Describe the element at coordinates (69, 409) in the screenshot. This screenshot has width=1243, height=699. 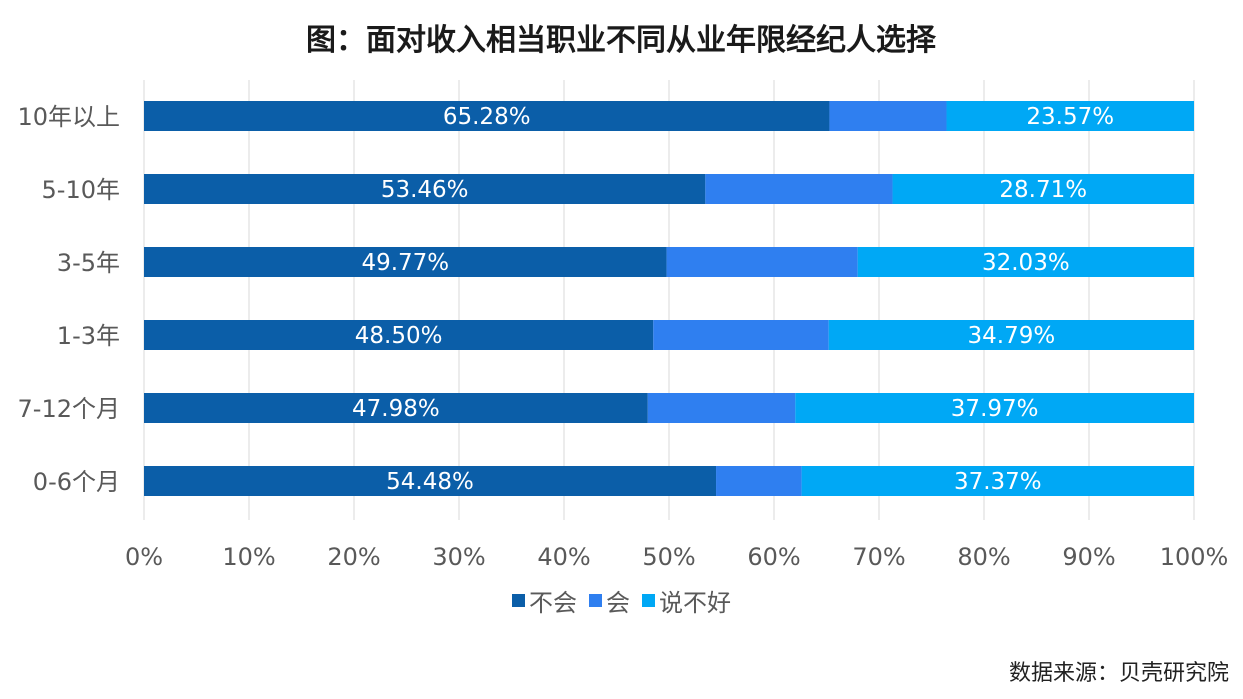
I see `category-label: 7-12个月` at that location.